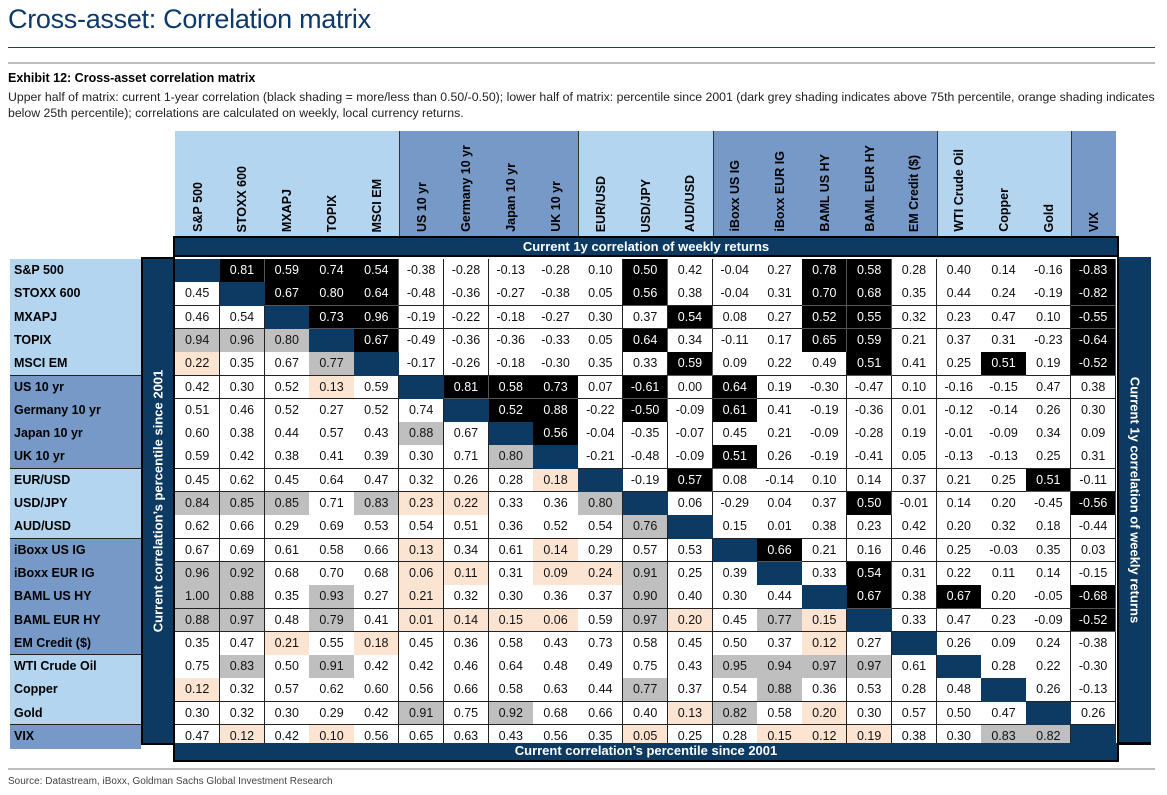  What do you see at coordinates (646, 620) in the screenshot?
I see `percentile-cell: 0.97` at bounding box center [646, 620].